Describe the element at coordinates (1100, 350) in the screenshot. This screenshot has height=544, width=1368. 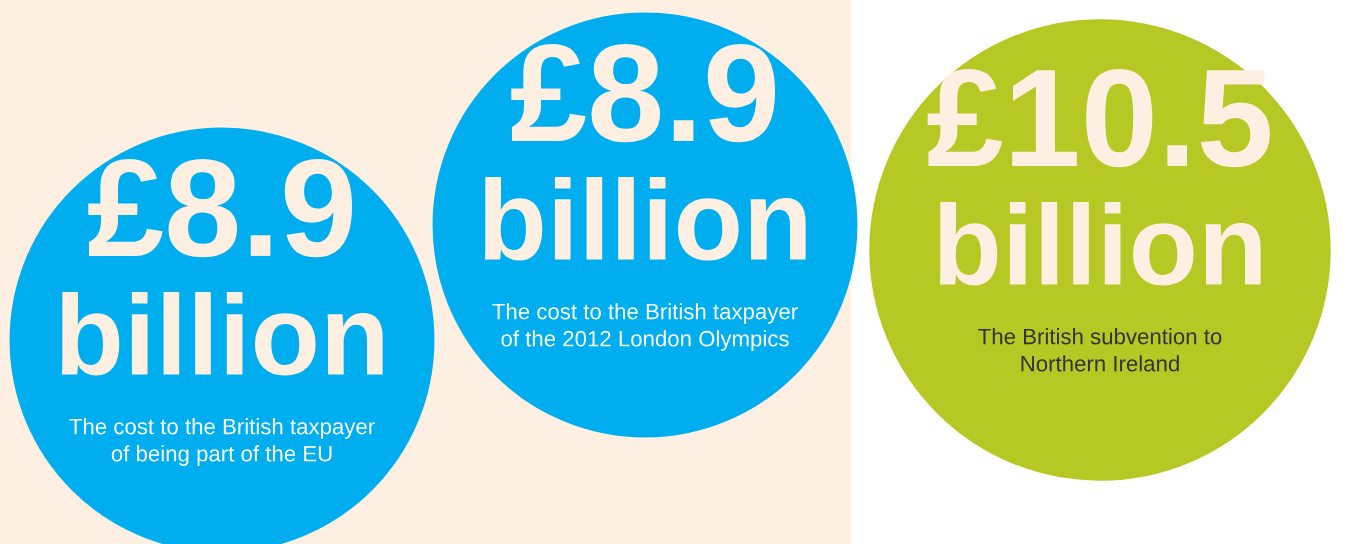
I see `category-label: The British subvention to Northern Ireland` at that location.